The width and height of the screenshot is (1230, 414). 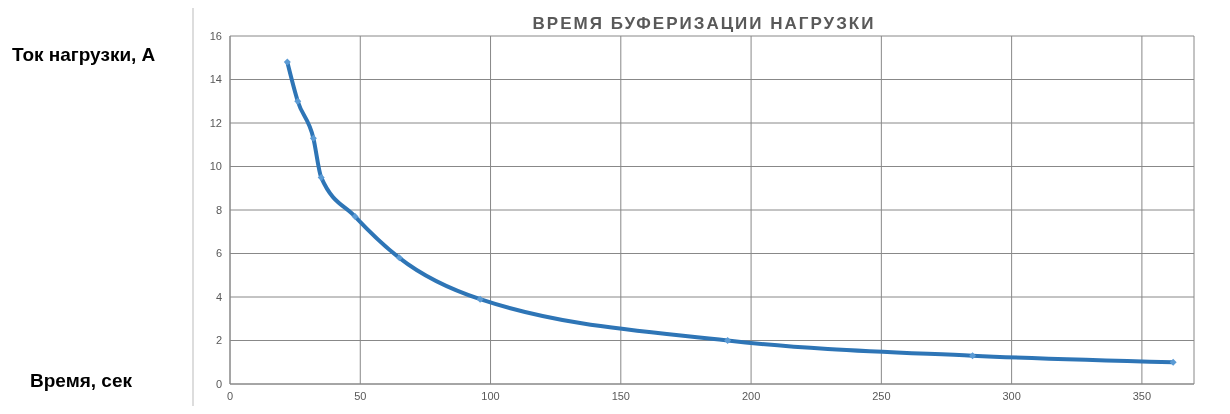 I want to click on y-tick-label: 0, so click(x=218, y=383).